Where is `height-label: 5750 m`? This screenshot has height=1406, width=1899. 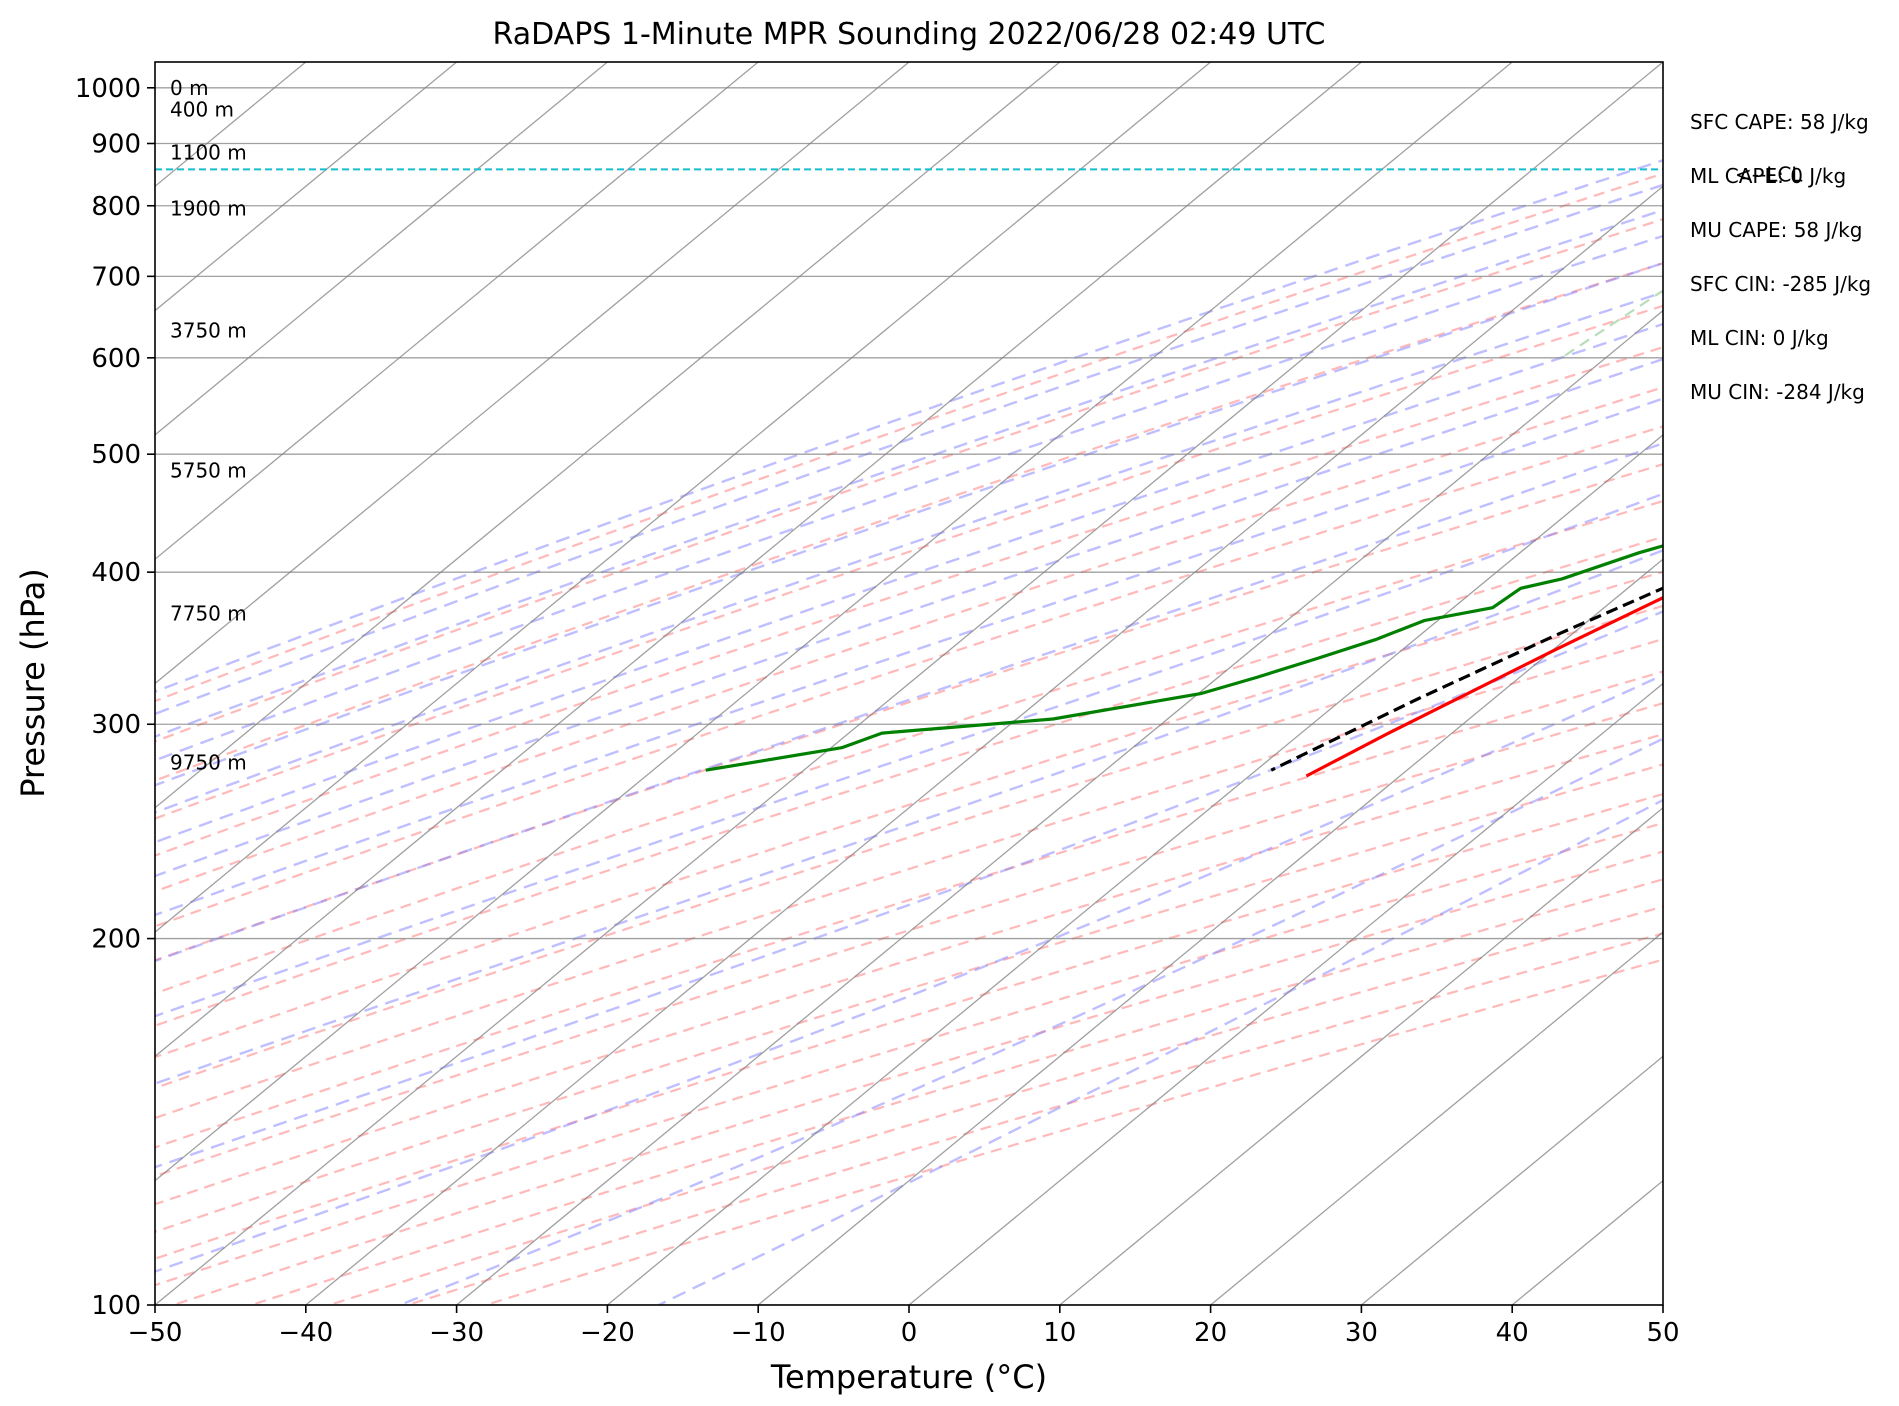 height-label: 5750 m is located at coordinates (208, 470).